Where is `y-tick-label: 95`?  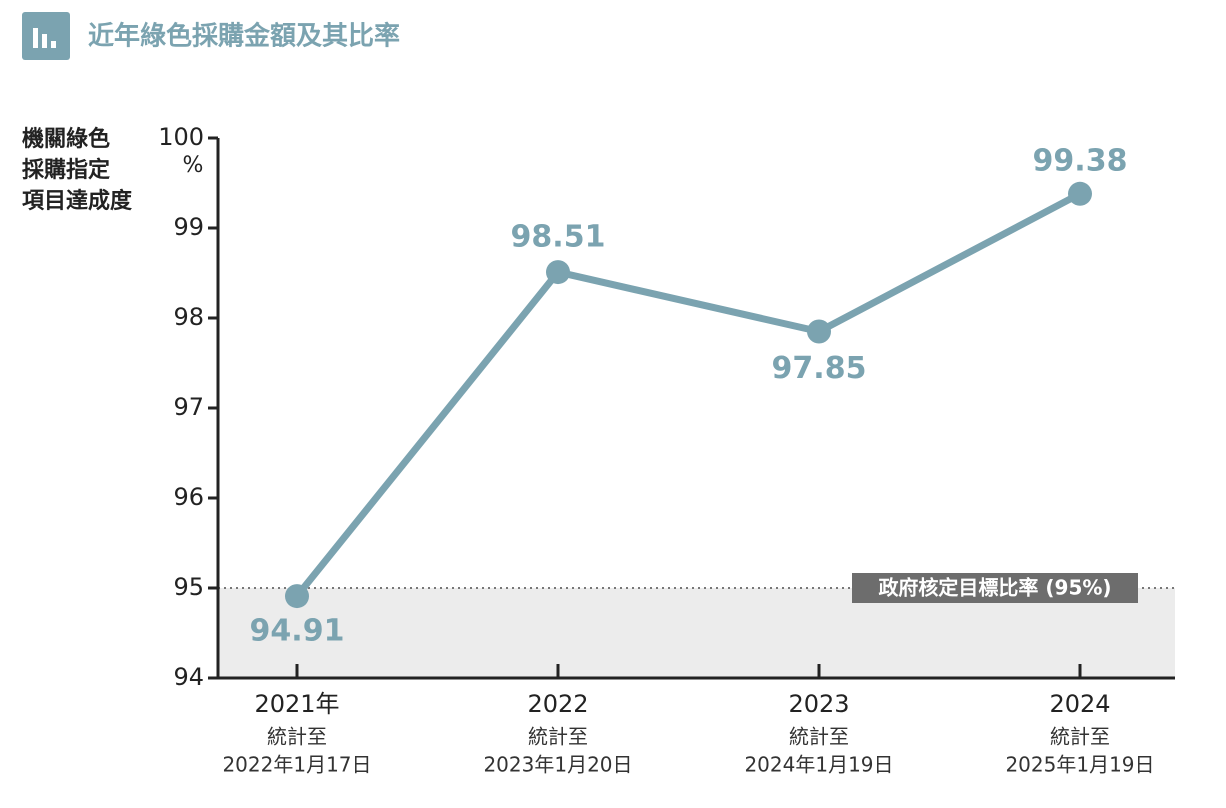 y-tick-label: 95 is located at coordinates (188, 587).